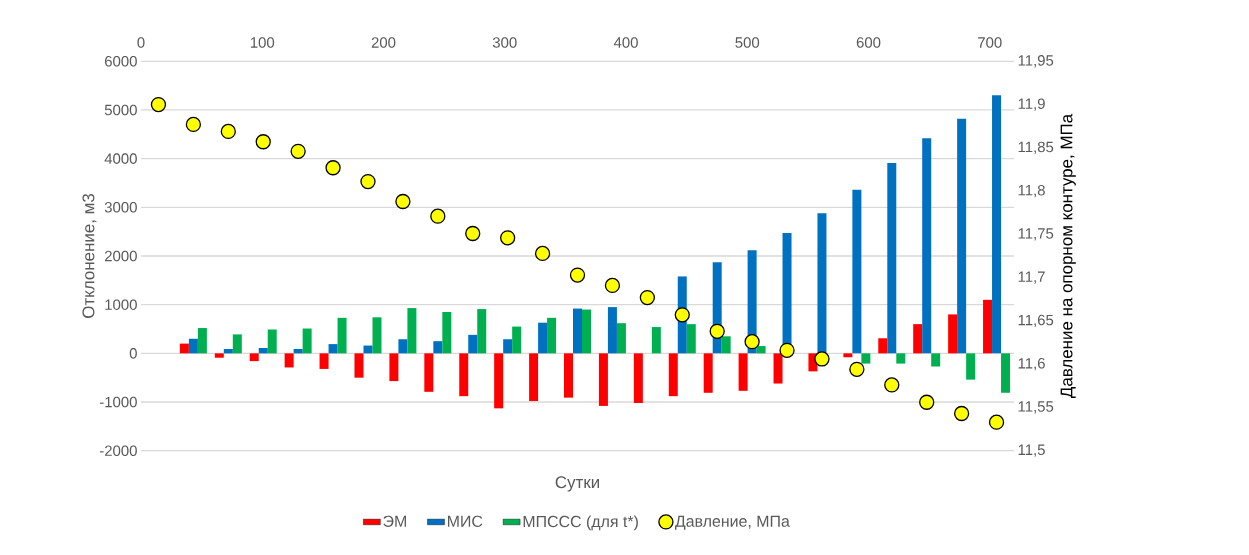 Image resolution: width=1249 pixels, height=555 pixels. I want to click on x2-tick-label: 300, so click(504, 42).